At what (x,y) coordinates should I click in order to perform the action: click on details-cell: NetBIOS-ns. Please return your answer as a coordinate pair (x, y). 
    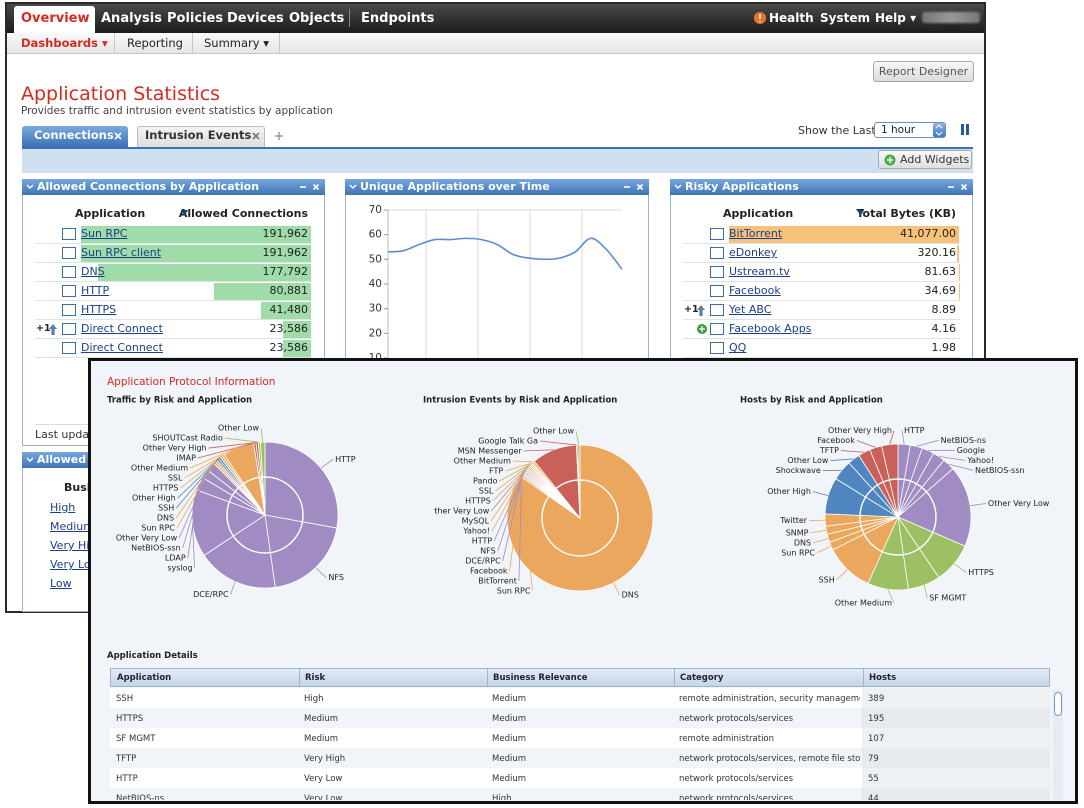
    Looking at the image, I should click on (140, 797).